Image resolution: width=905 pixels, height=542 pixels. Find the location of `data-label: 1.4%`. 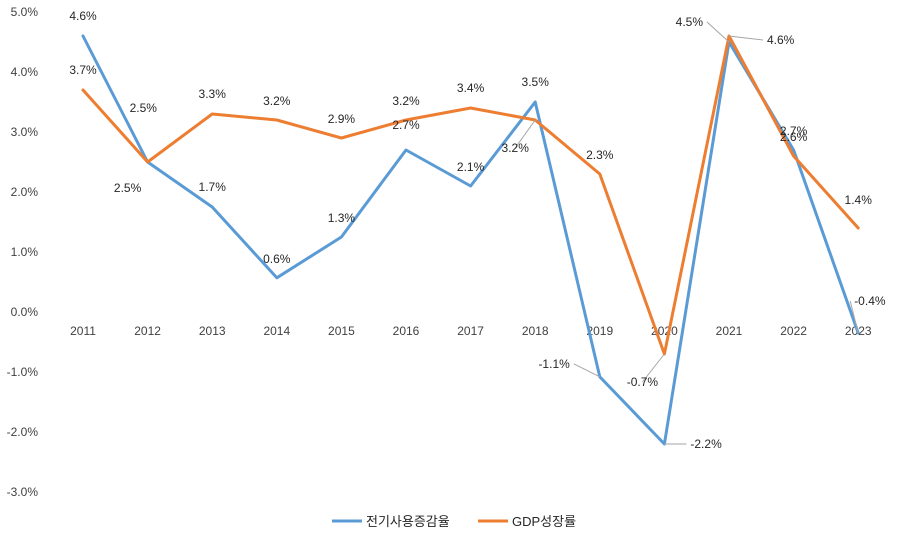

data-label: 1.4% is located at coordinates (859, 200).